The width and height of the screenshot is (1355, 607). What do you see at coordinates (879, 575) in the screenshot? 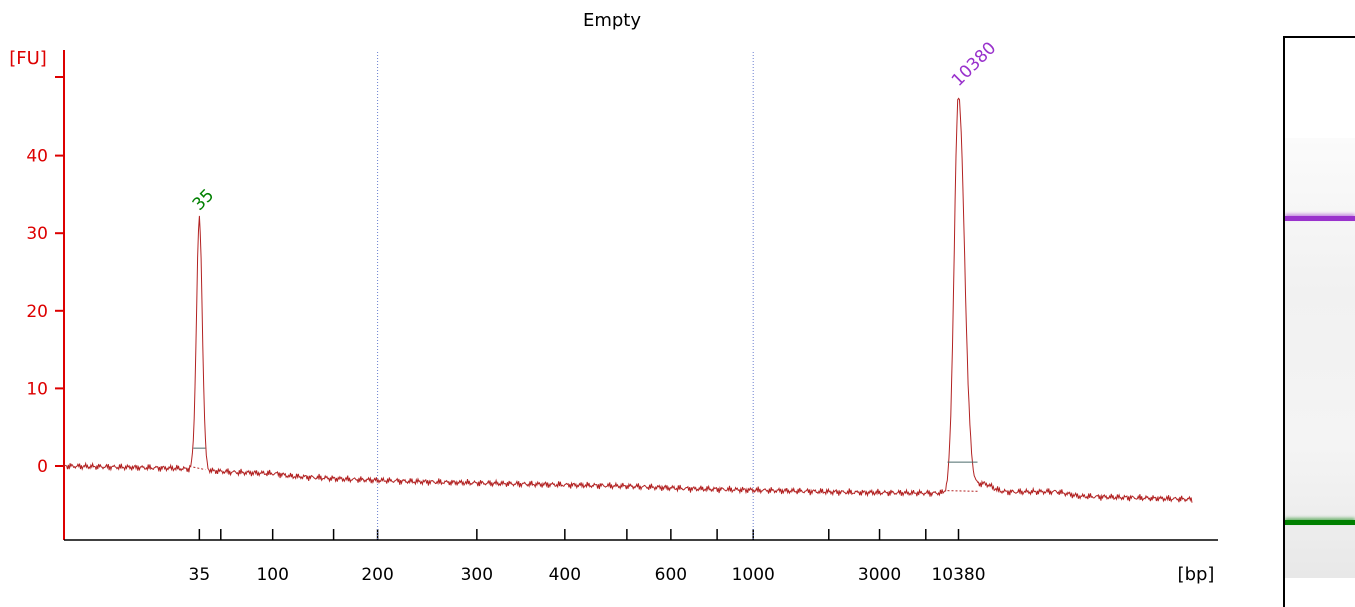
I see `x-tick-label: 3000` at bounding box center [879, 575].